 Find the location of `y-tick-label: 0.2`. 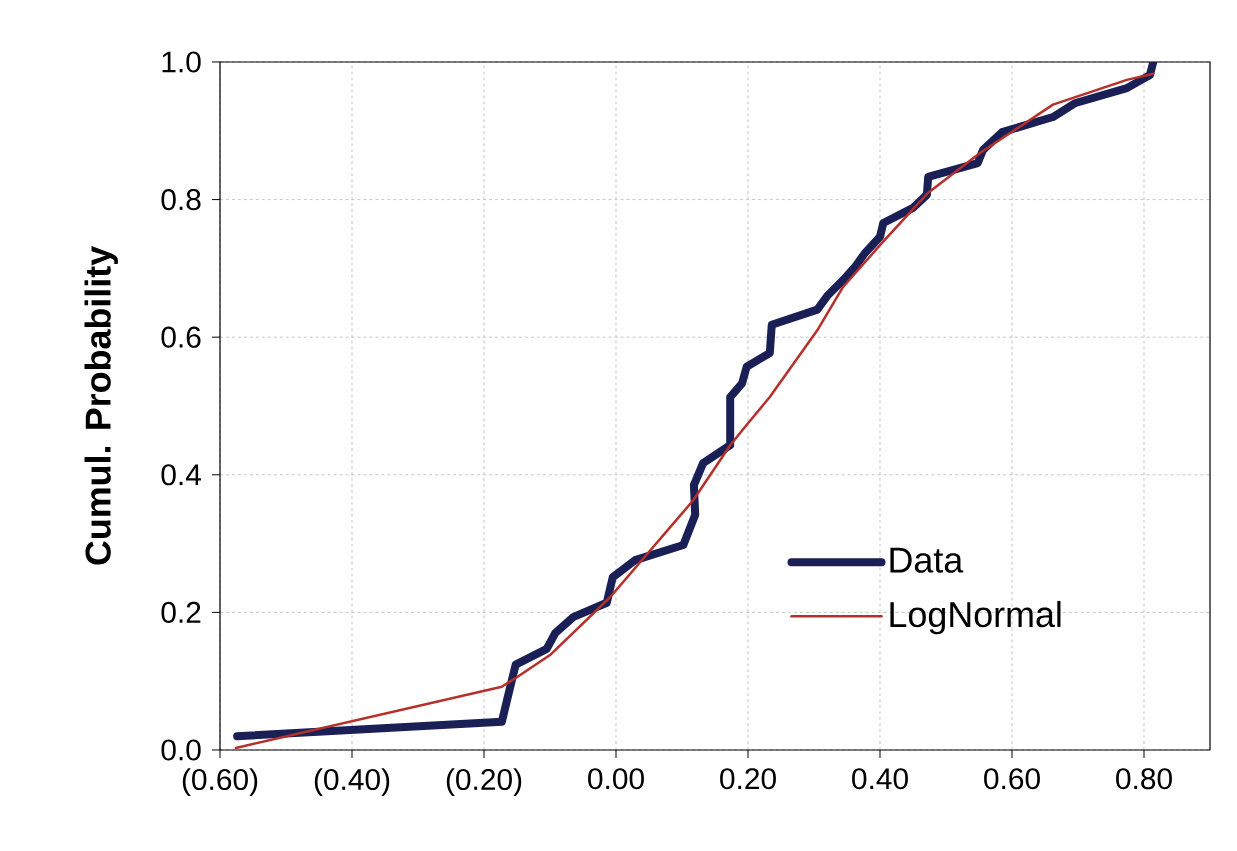

y-tick-label: 0.2 is located at coordinates (181, 612).